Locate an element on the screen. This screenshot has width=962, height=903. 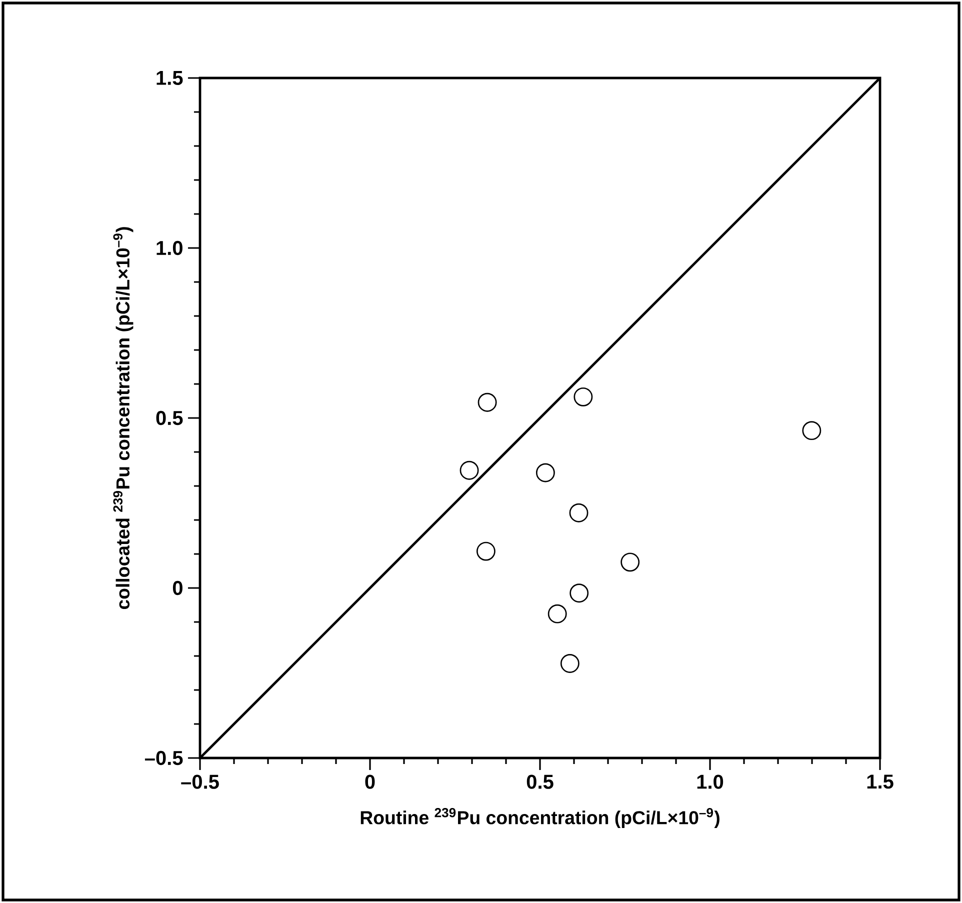
y-axis-title: collocated $^{239}$Pu concentration (pCi/L×10$^{–9}$) is located at coordinates (123, 418).